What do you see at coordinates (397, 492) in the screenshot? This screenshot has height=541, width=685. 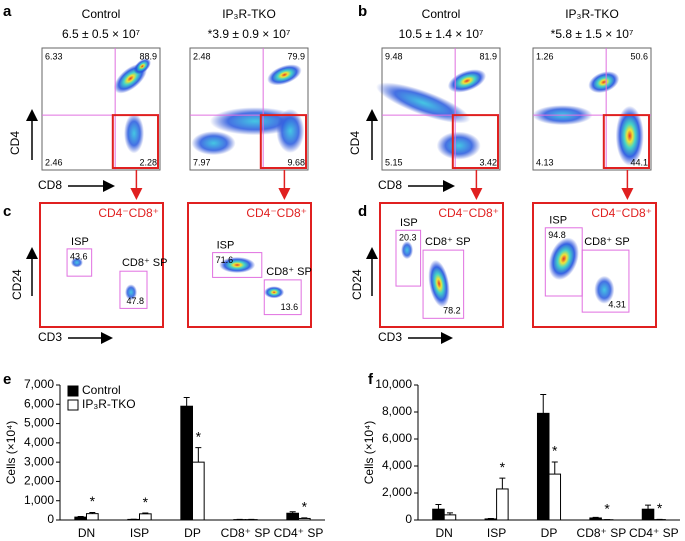 I see `y-tick-label: 2,000` at bounding box center [397, 492].